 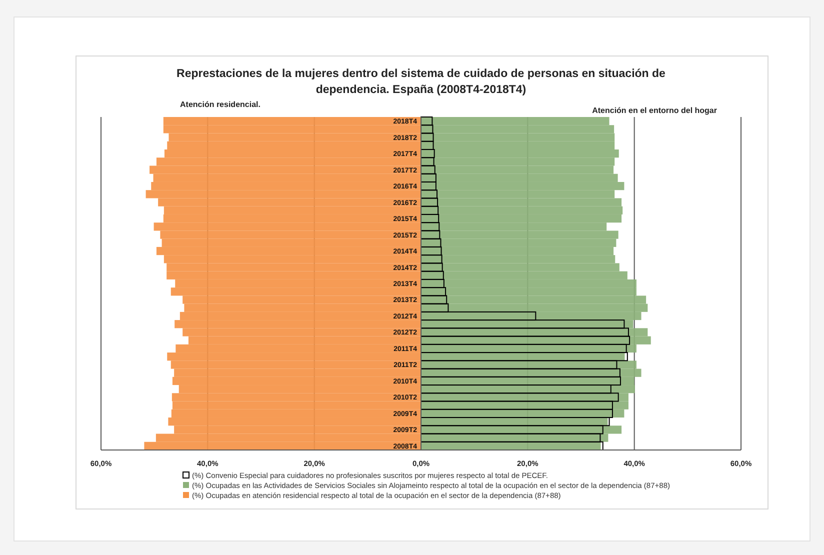 I want to click on chart-title: Represtaciones de la mujeres dentro del sistema de cuidado de personas en situación de dependencia. España (2008T4-2018T4), so click(x=421, y=82).